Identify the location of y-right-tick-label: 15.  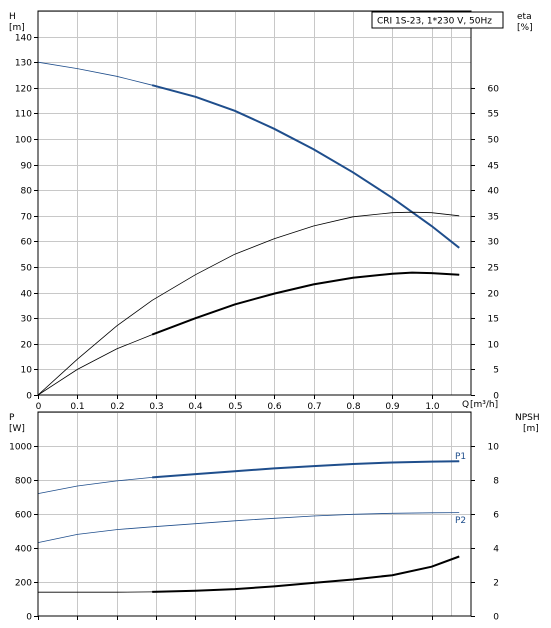
(493, 320).